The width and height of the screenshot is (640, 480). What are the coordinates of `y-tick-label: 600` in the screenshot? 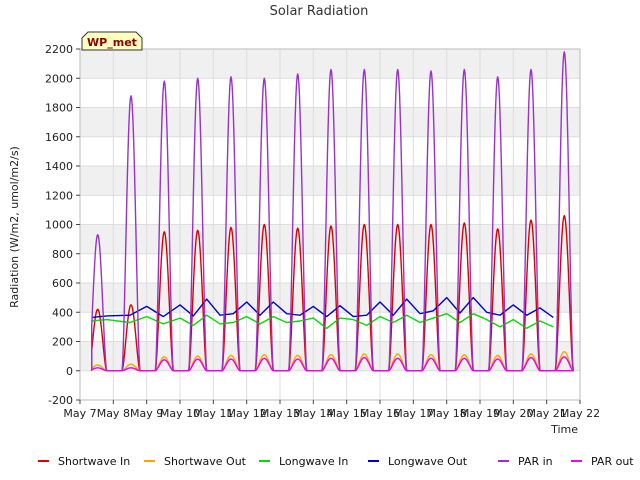 It's located at (62, 283).